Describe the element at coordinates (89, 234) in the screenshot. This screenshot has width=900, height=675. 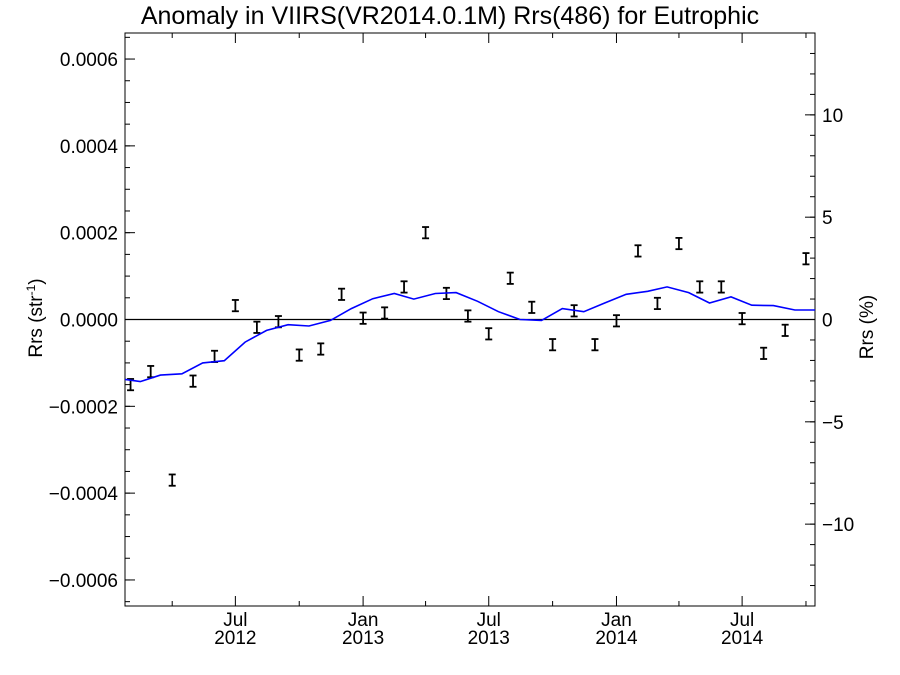
I see `y-tick-label: 0.0002` at that location.